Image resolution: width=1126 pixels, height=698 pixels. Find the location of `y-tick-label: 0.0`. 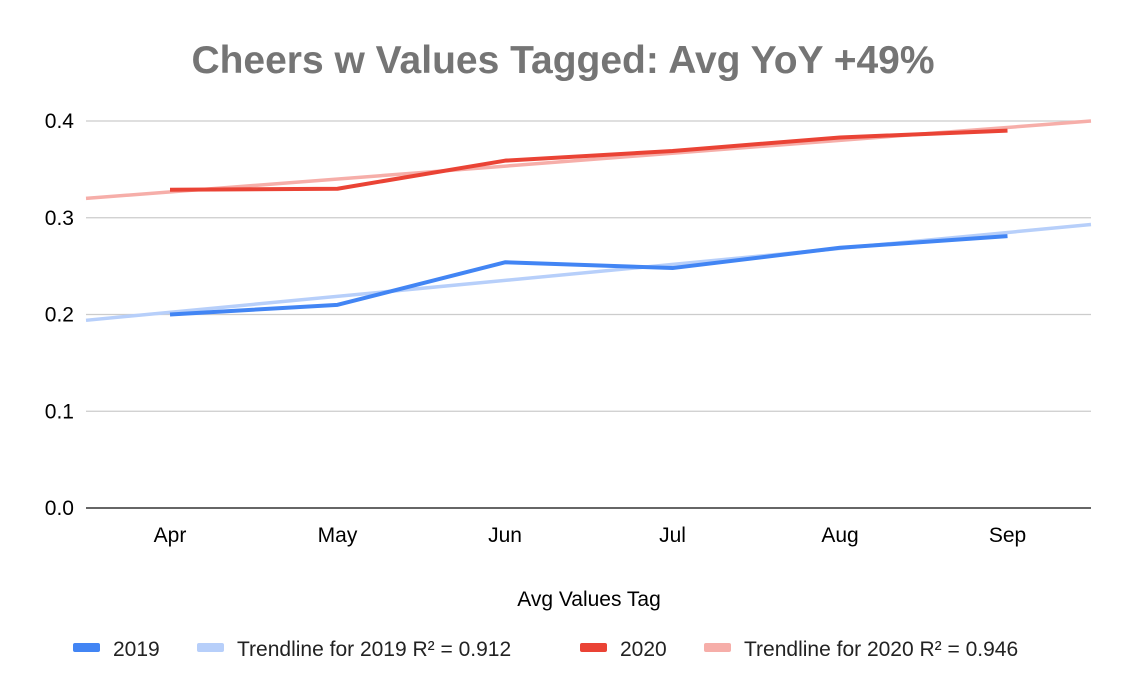

y-tick-label: 0.0 is located at coordinates (59, 508).